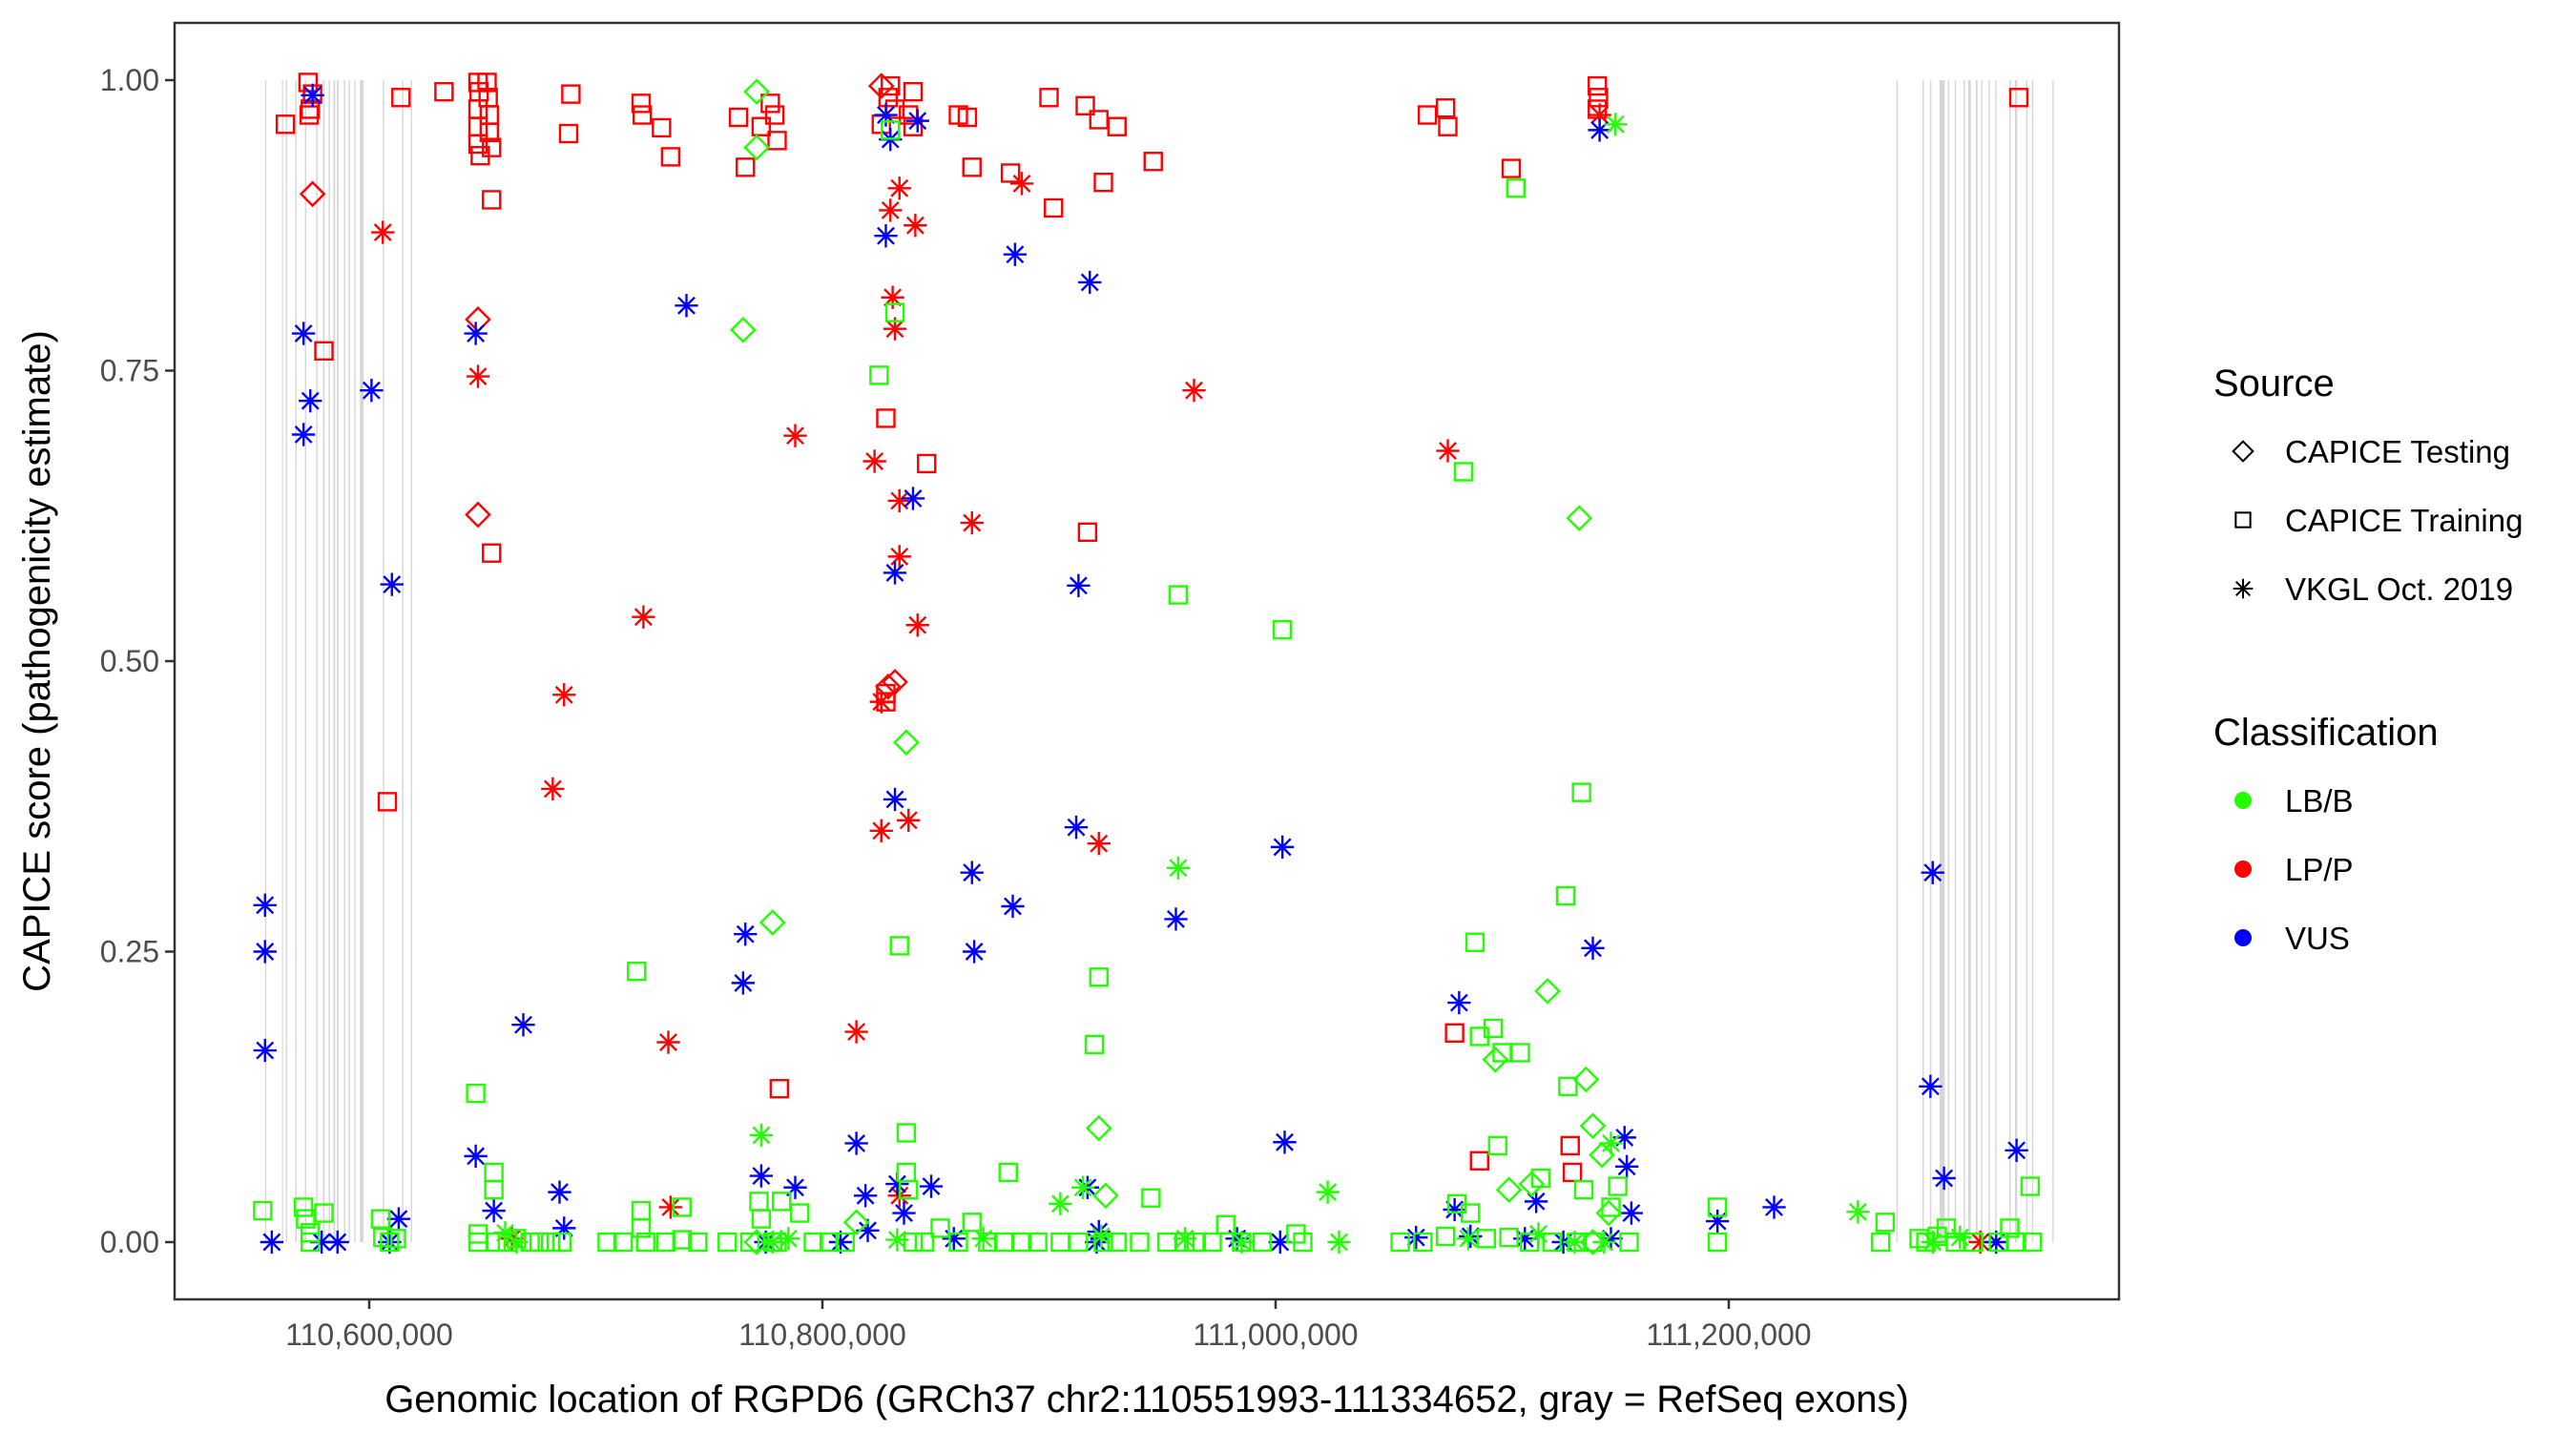  Describe the element at coordinates (2378, 520) in the screenshot. I see `legend-item: CAPICE Training` at that location.